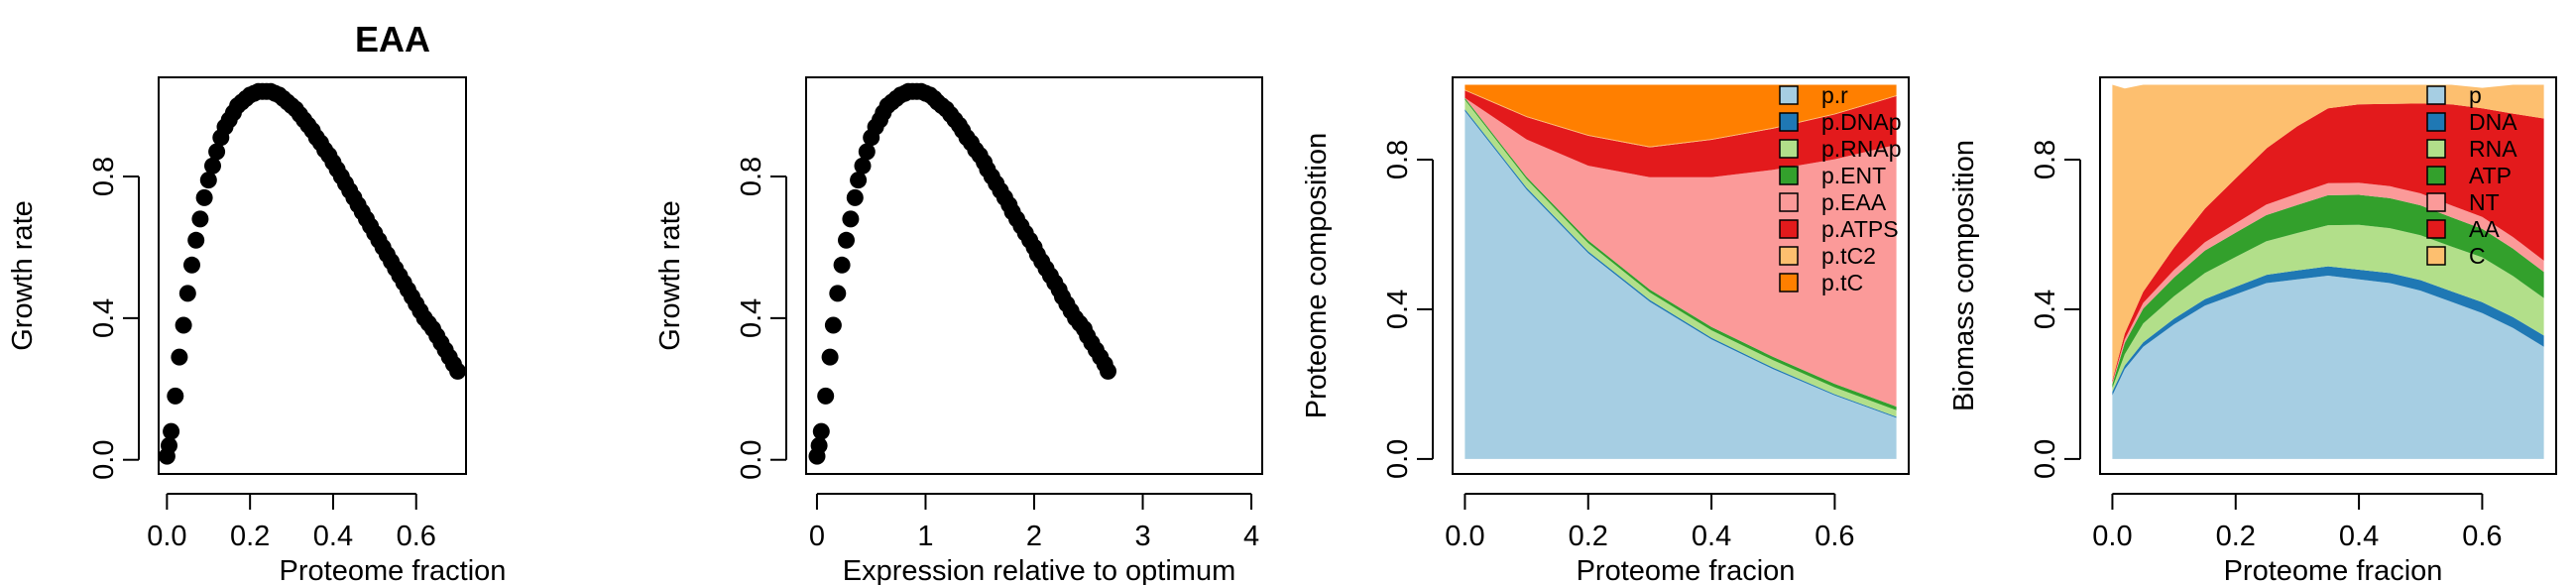 This screenshot has height=585, width=2576. What do you see at coordinates (393, 570) in the screenshot?
I see `x-axis-title: Proteome fraction` at bounding box center [393, 570].